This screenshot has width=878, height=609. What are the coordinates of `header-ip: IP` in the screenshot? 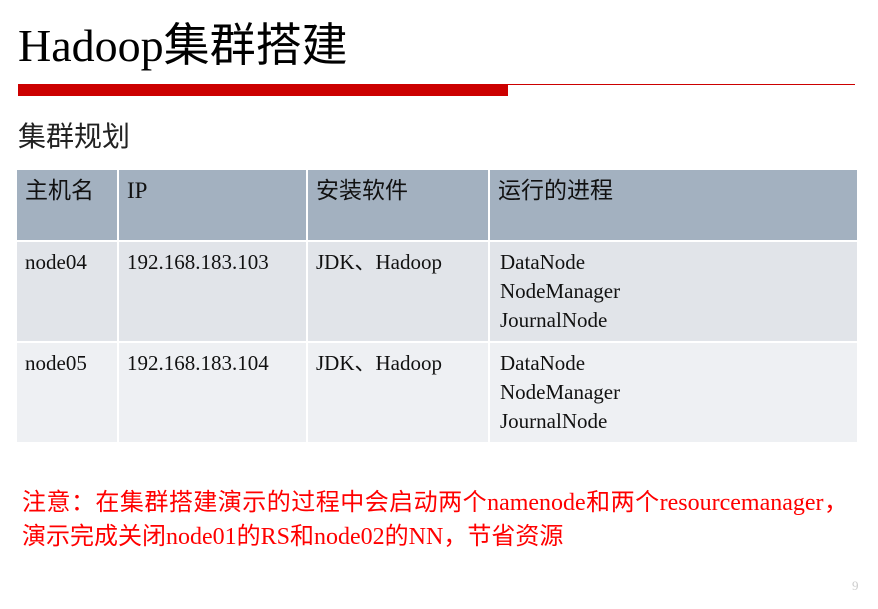 It's located at (212, 205).